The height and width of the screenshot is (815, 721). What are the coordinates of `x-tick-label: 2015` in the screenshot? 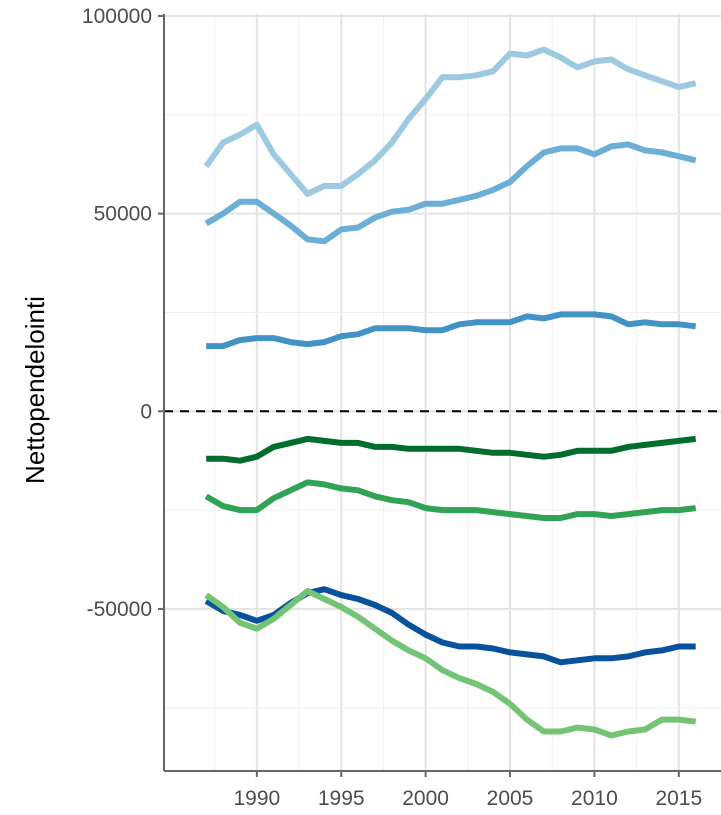 It's located at (678, 798).